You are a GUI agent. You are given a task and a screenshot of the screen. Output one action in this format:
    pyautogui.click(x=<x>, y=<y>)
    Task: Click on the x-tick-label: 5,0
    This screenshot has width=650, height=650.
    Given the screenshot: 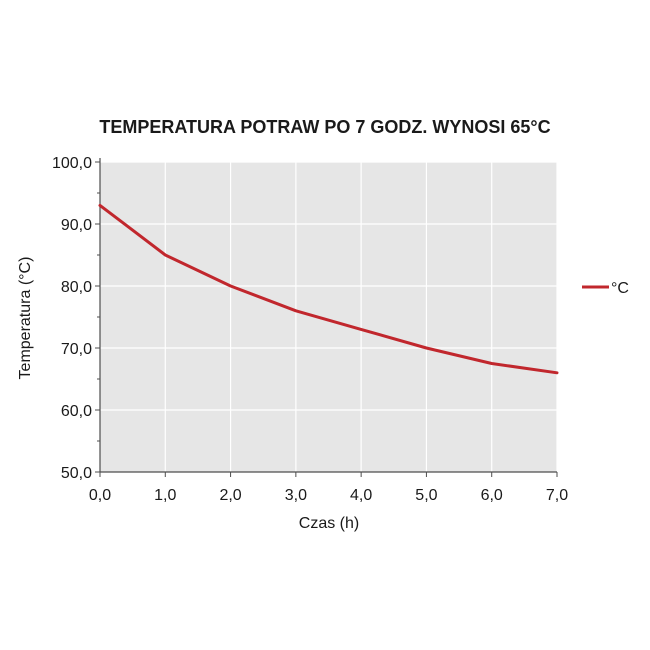 What is the action you would take?
    pyautogui.click(x=426, y=495)
    